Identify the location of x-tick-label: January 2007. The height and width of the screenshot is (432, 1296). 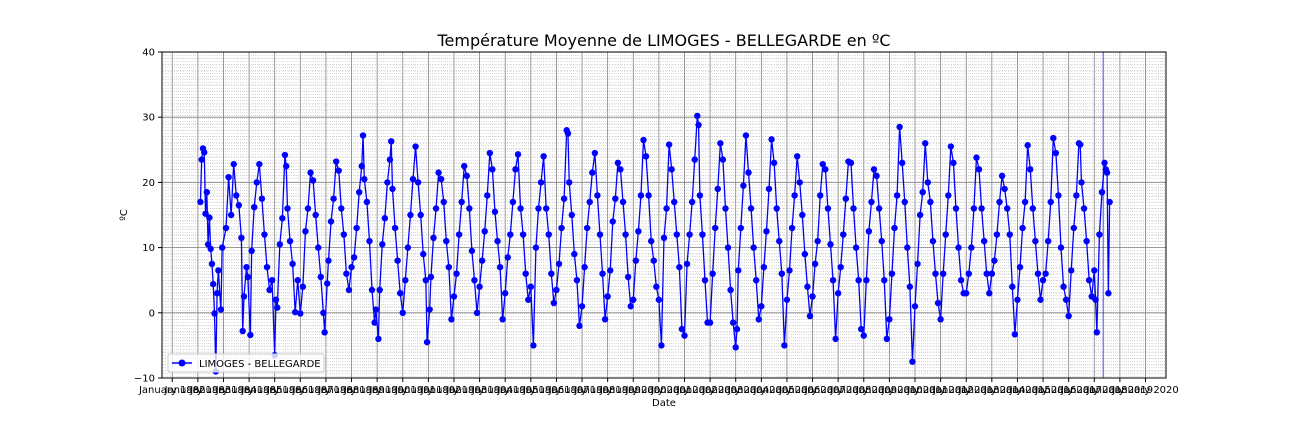
(812, 390).